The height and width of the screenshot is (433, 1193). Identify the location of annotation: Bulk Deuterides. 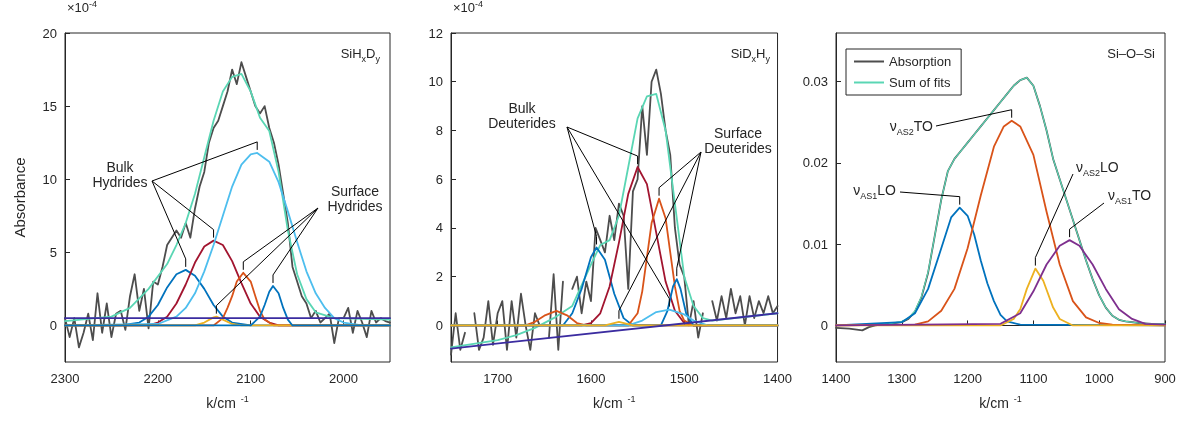
(522, 115).